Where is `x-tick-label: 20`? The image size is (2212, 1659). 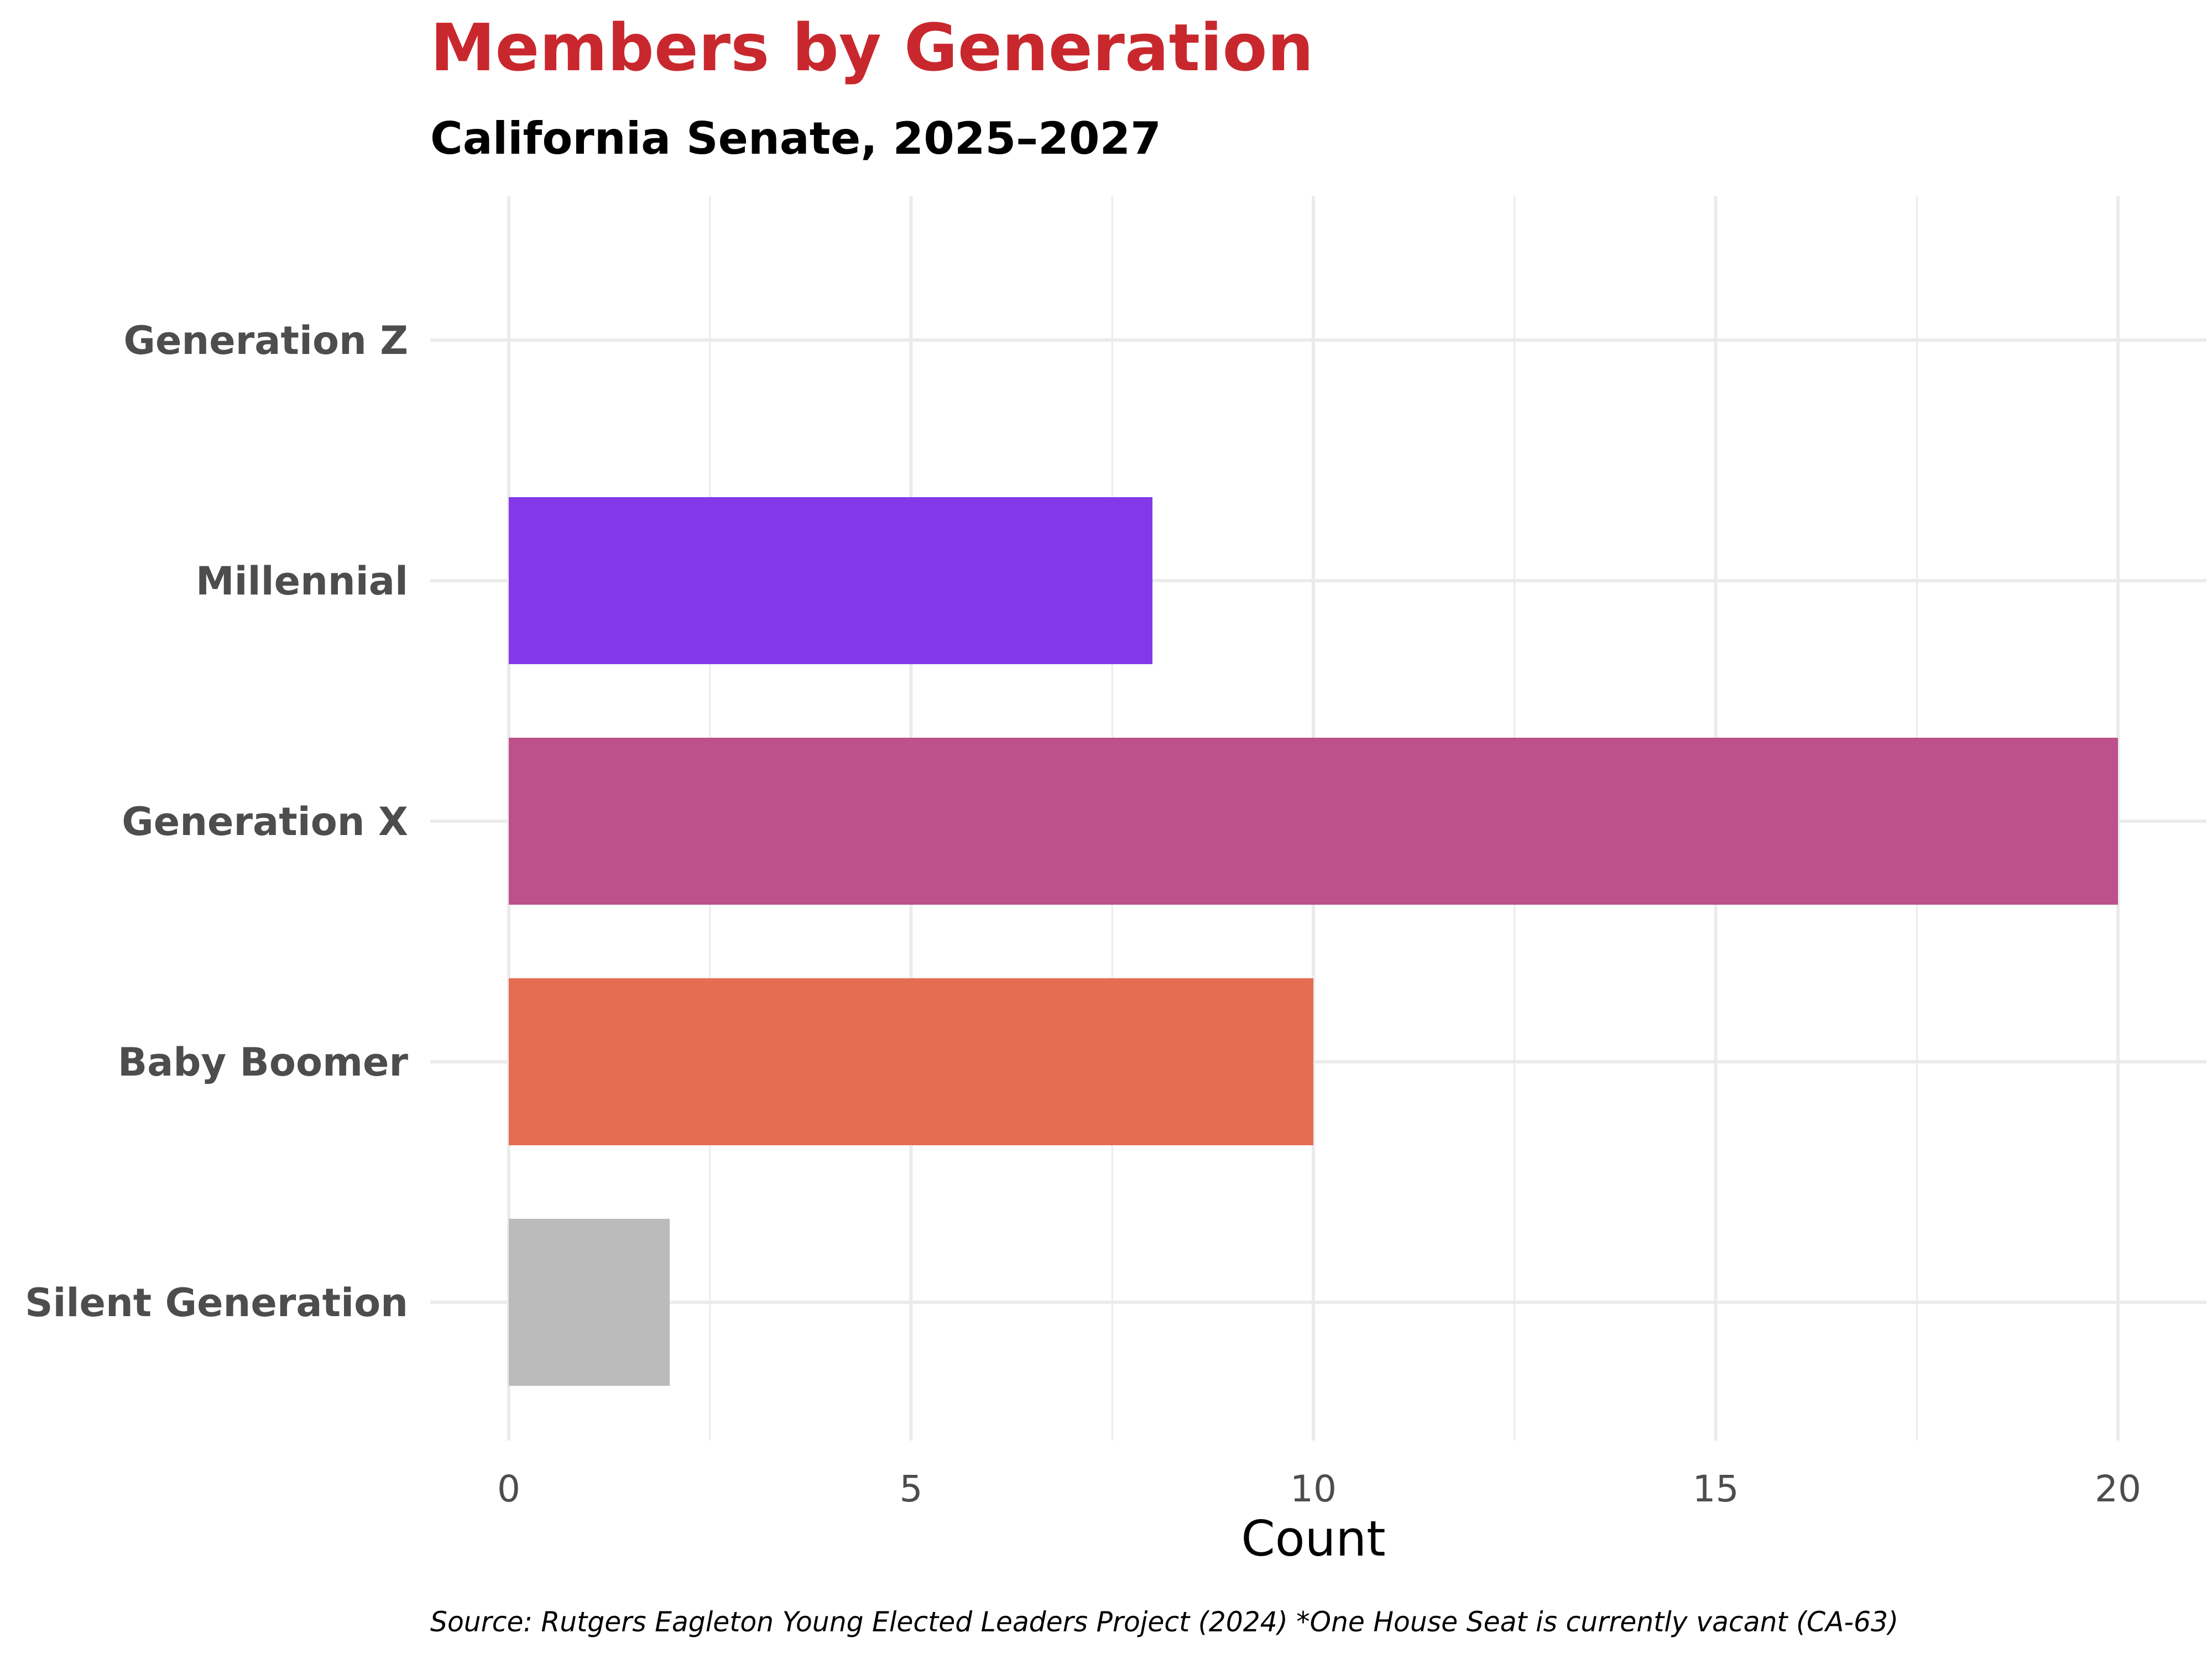 x-tick-label: 20 is located at coordinates (2118, 1489).